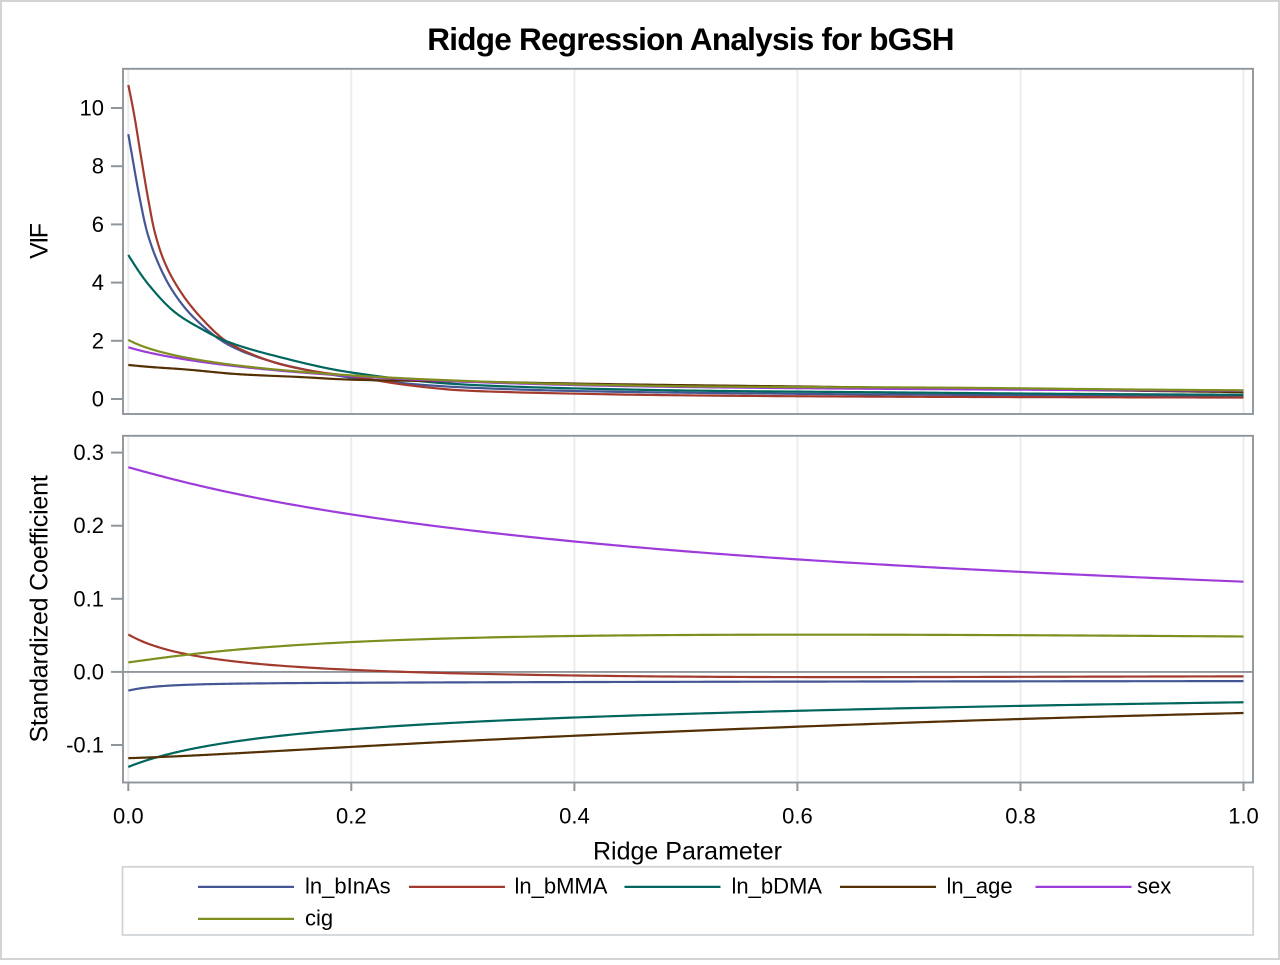 The height and width of the screenshot is (965, 1280). Describe the element at coordinates (797, 816) in the screenshot. I see `svg-text: 0.6` at that location.